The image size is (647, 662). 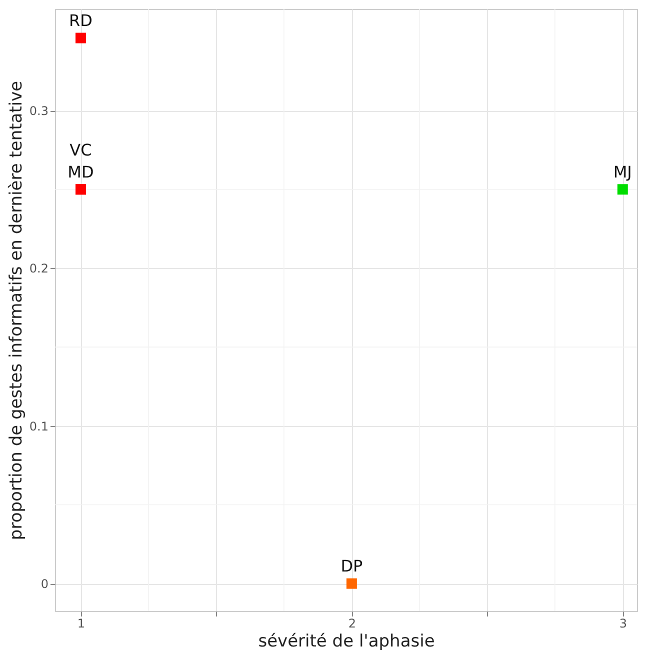 I want to click on y-tick-label: 0.1, so click(x=38, y=426).